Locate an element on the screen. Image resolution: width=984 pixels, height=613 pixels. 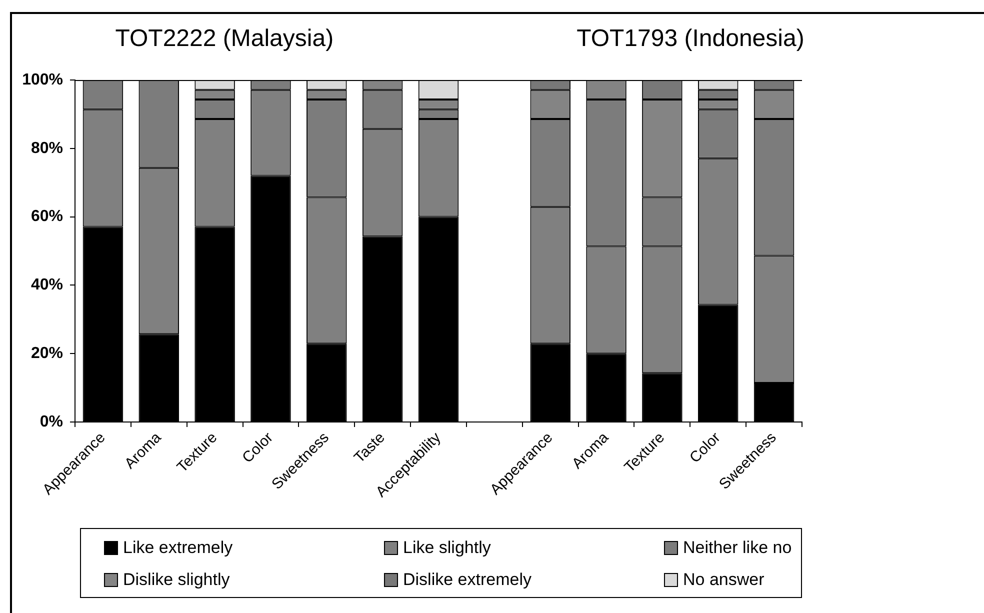
y-tick-label: 60% is located at coordinates (46, 217).